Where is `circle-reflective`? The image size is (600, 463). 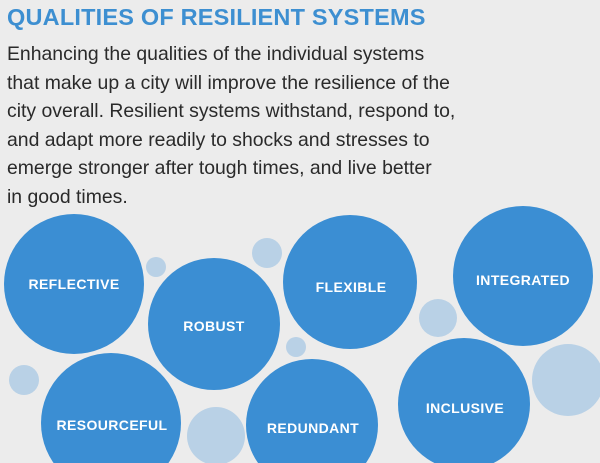 circle-reflective is located at coordinates (74, 284).